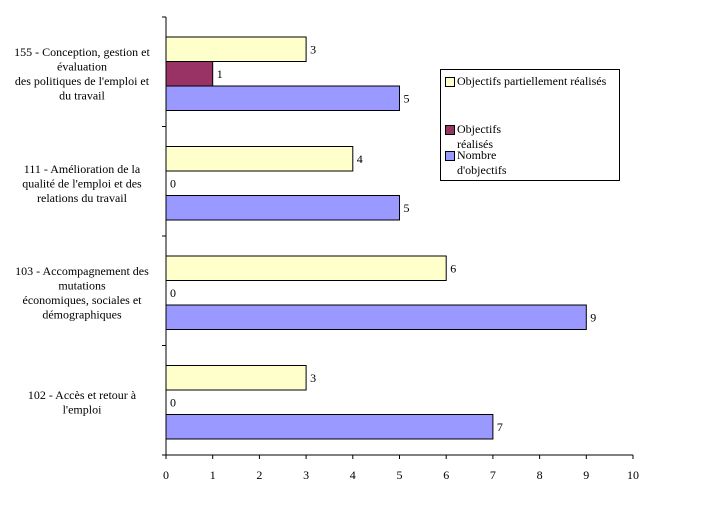 The width and height of the screenshot is (723, 514). What do you see at coordinates (306, 475) in the screenshot?
I see `x-tick-label: 3` at bounding box center [306, 475].